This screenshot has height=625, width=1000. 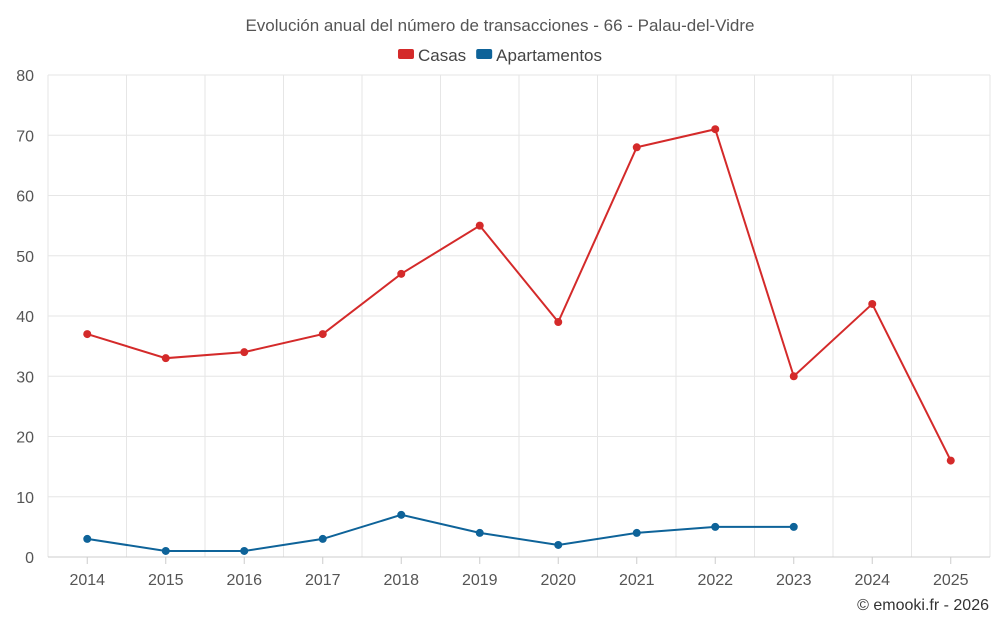 I want to click on x-tick-label: 2018, so click(x=401, y=580).